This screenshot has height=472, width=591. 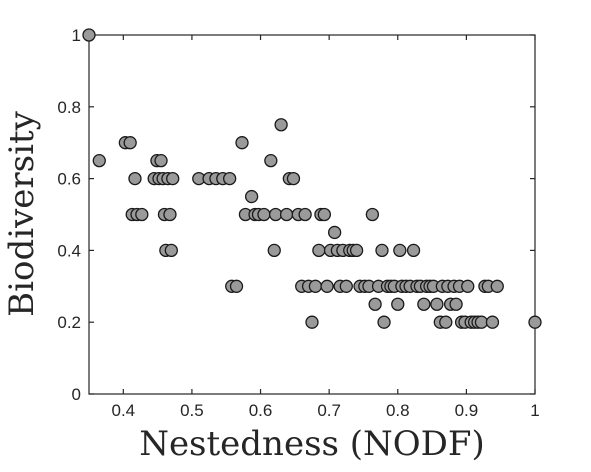 I want to click on y-tick-label: 0.4, so click(x=69, y=250).